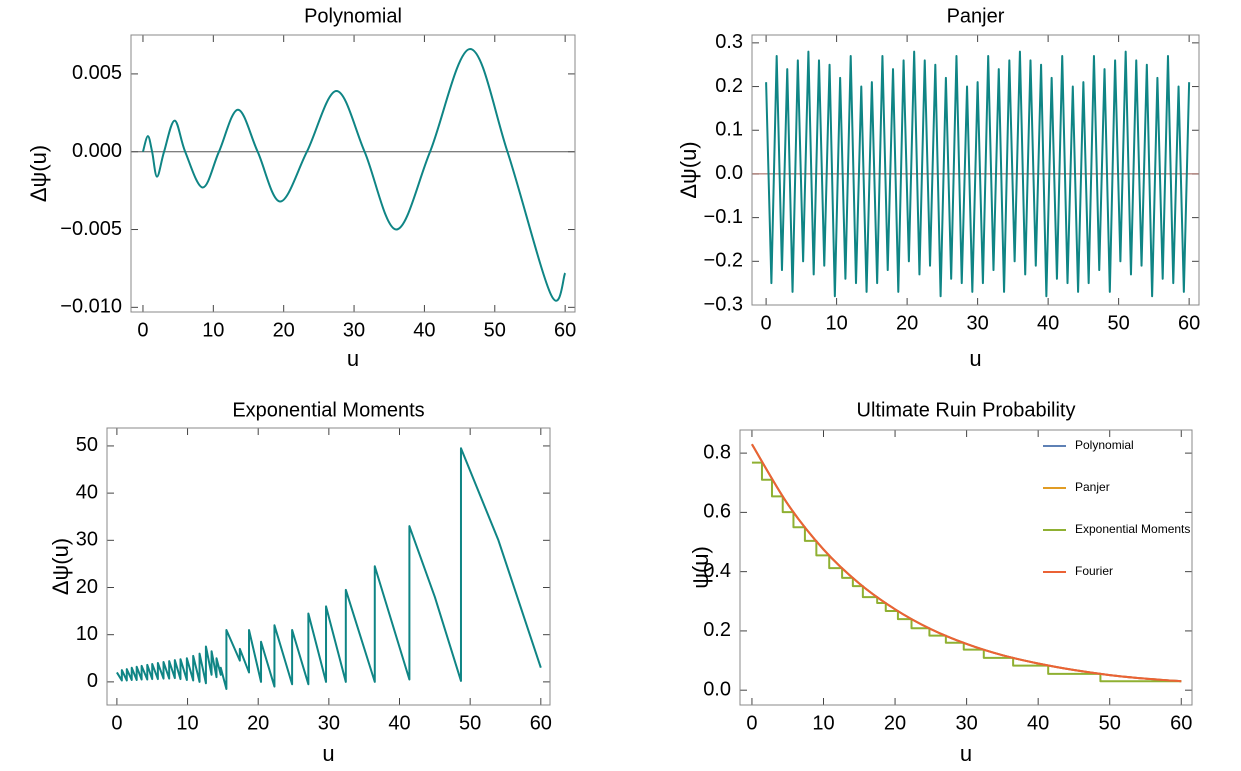 This screenshot has height=771, width=1241. Describe the element at coordinates (87, 492) in the screenshot. I see `y-tick-label: 40` at that location.